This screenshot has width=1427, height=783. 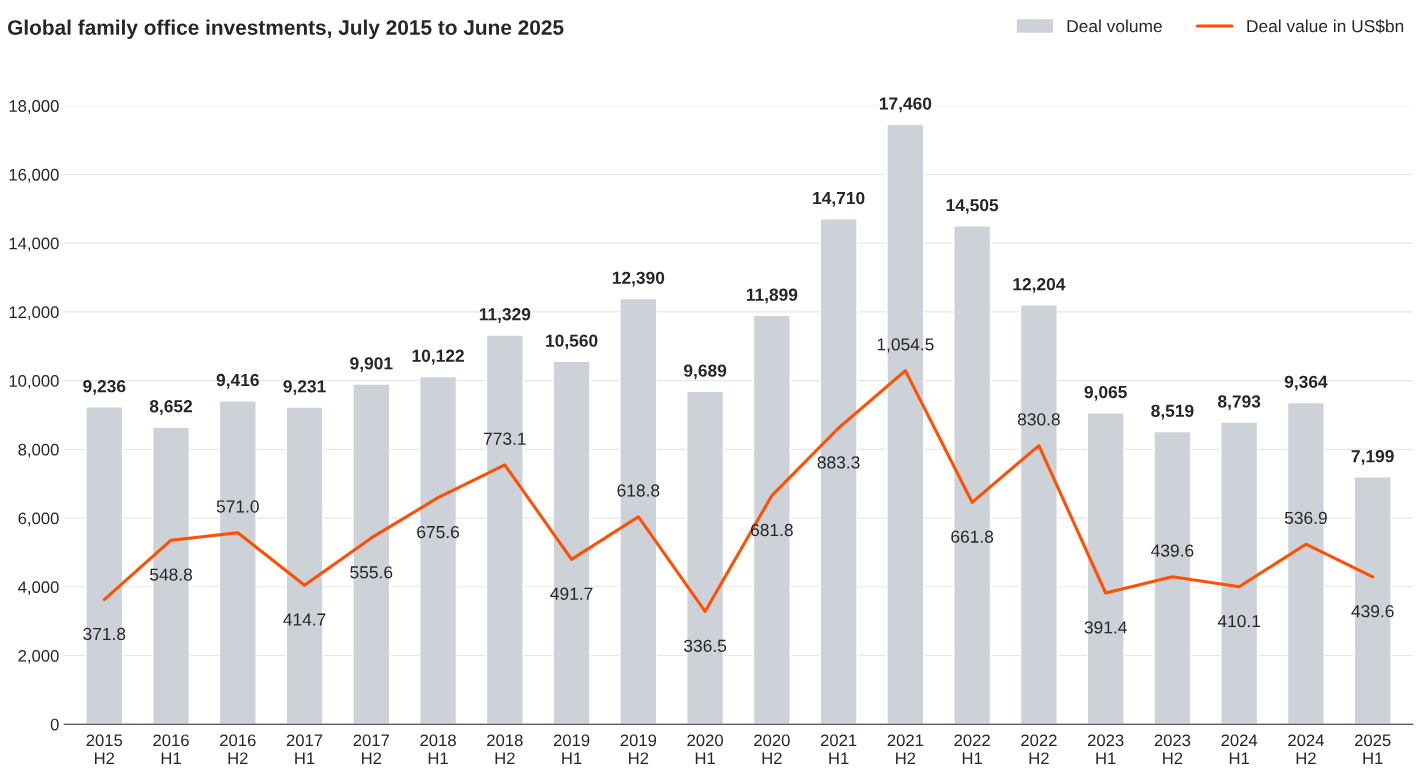 I want to click on y-tick-label: 12,000, so click(x=34, y=313).